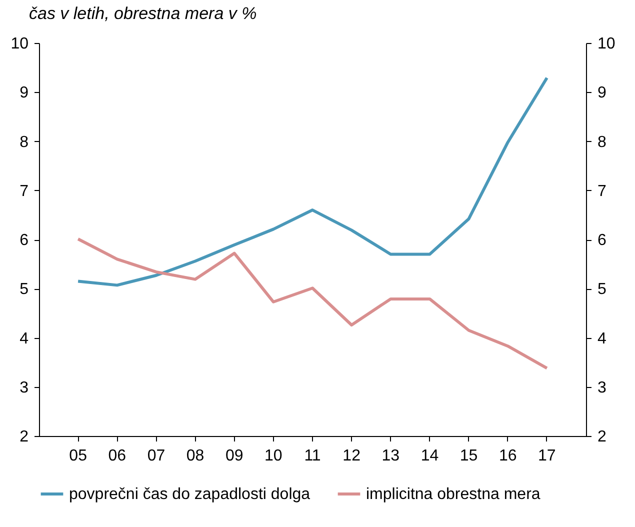 This screenshot has width=635, height=527. Describe the element at coordinates (24, 142) in the screenshot. I see `y-tick-label: 8` at that location.